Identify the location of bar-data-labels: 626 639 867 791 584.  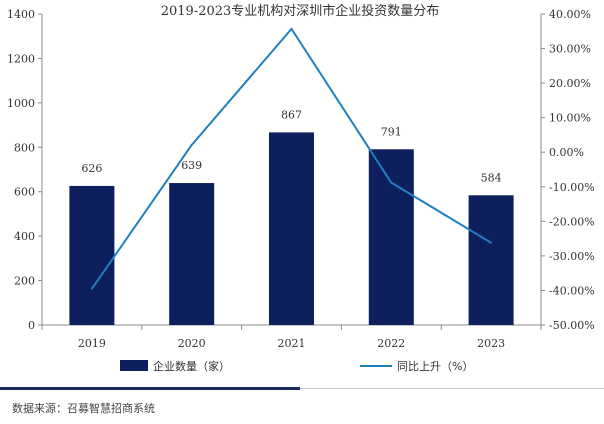
(291, 146).